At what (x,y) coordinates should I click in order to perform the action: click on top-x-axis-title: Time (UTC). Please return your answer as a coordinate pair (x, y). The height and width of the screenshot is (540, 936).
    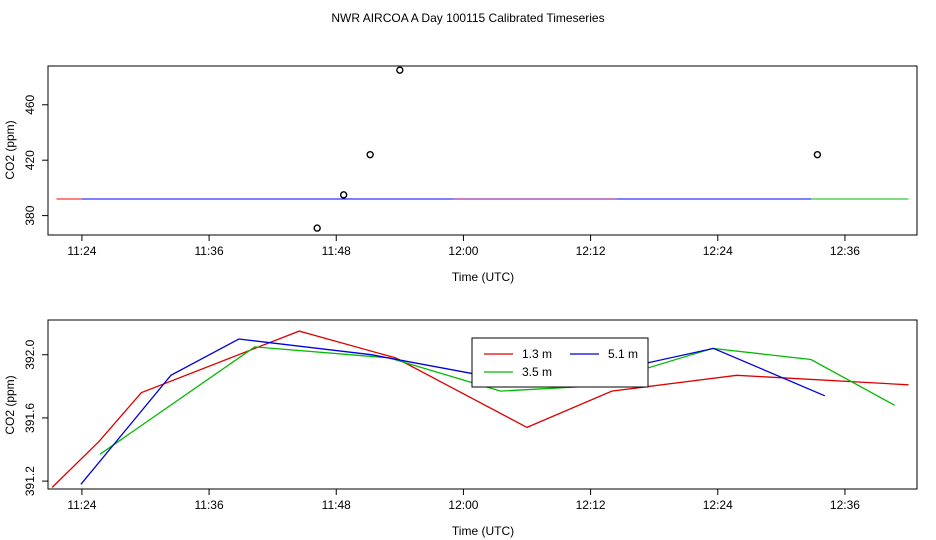
    Looking at the image, I should click on (483, 277).